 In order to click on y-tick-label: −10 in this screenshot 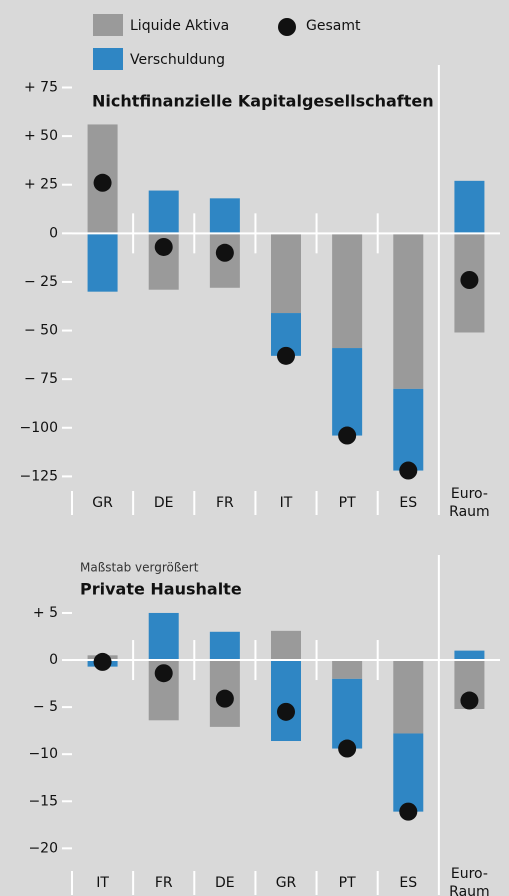, I will do `click(43, 754)`.